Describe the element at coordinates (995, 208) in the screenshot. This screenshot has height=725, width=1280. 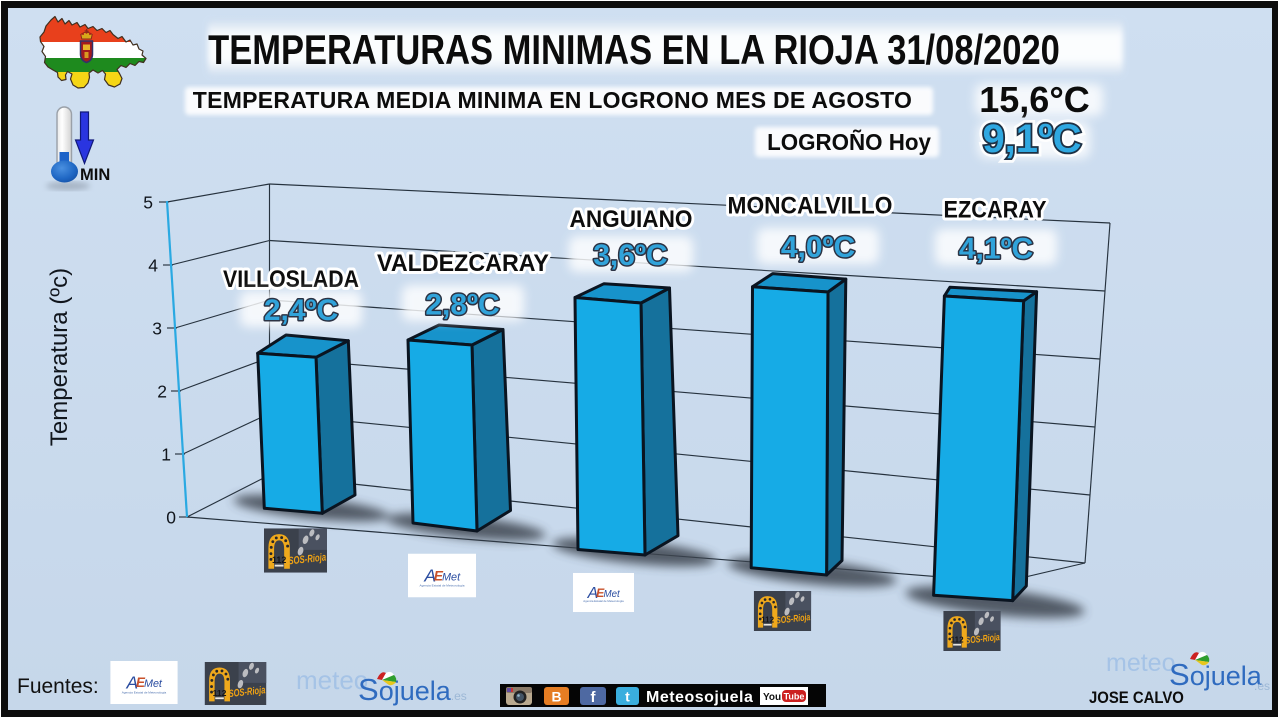
I see `svg-text: EZCARAY` at that location.